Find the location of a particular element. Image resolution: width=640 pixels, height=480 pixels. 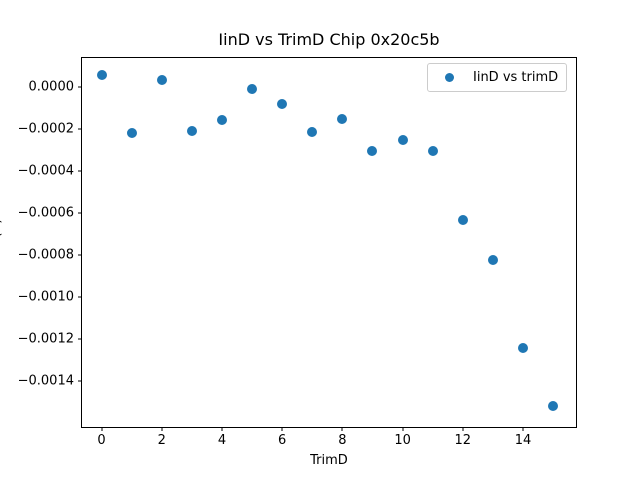

legend-box: IinD vs trimD is located at coordinates (497, 77).